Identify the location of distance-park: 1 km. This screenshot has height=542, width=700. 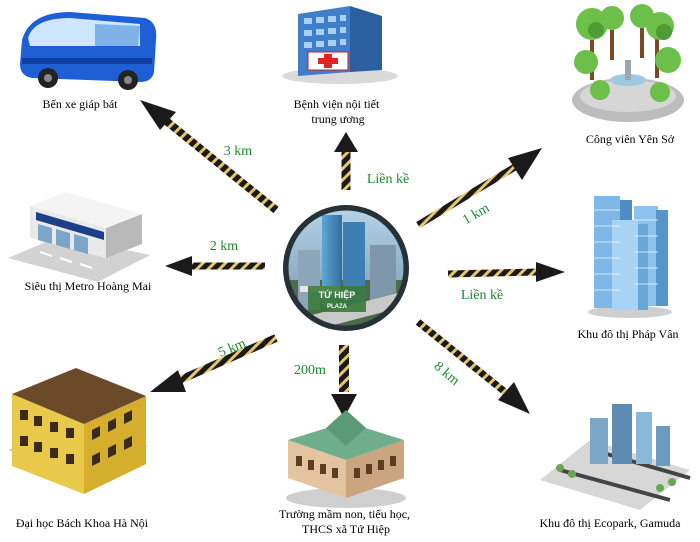
(476, 214).